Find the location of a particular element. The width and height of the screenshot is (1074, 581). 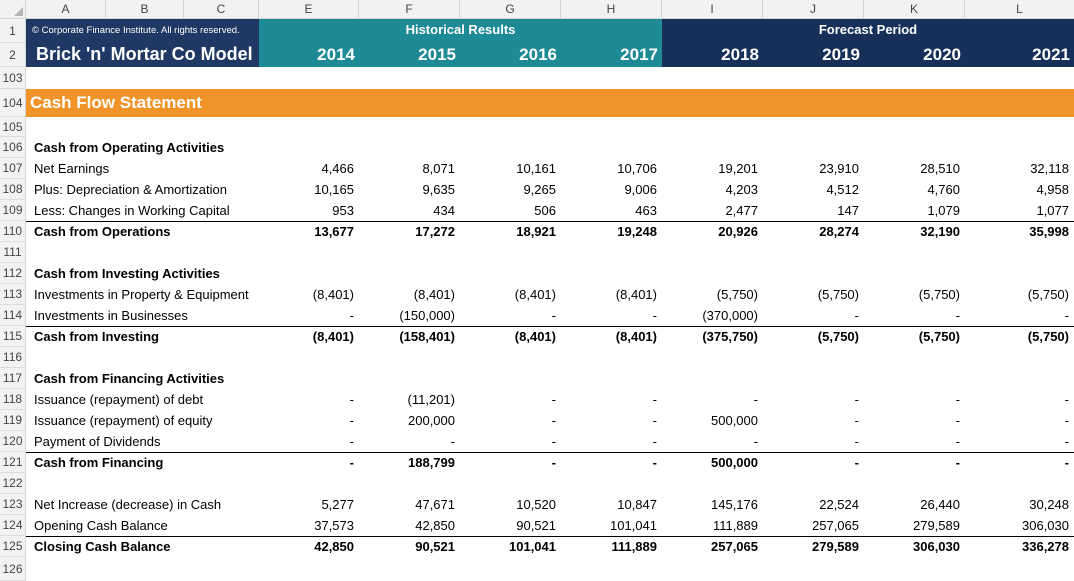

value-cell: 5,277 is located at coordinates (337, 504).